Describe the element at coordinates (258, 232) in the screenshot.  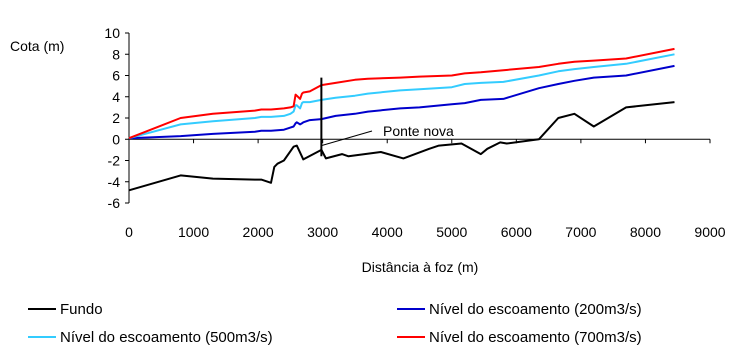
I see `x-tick-label: 2000` at that location.